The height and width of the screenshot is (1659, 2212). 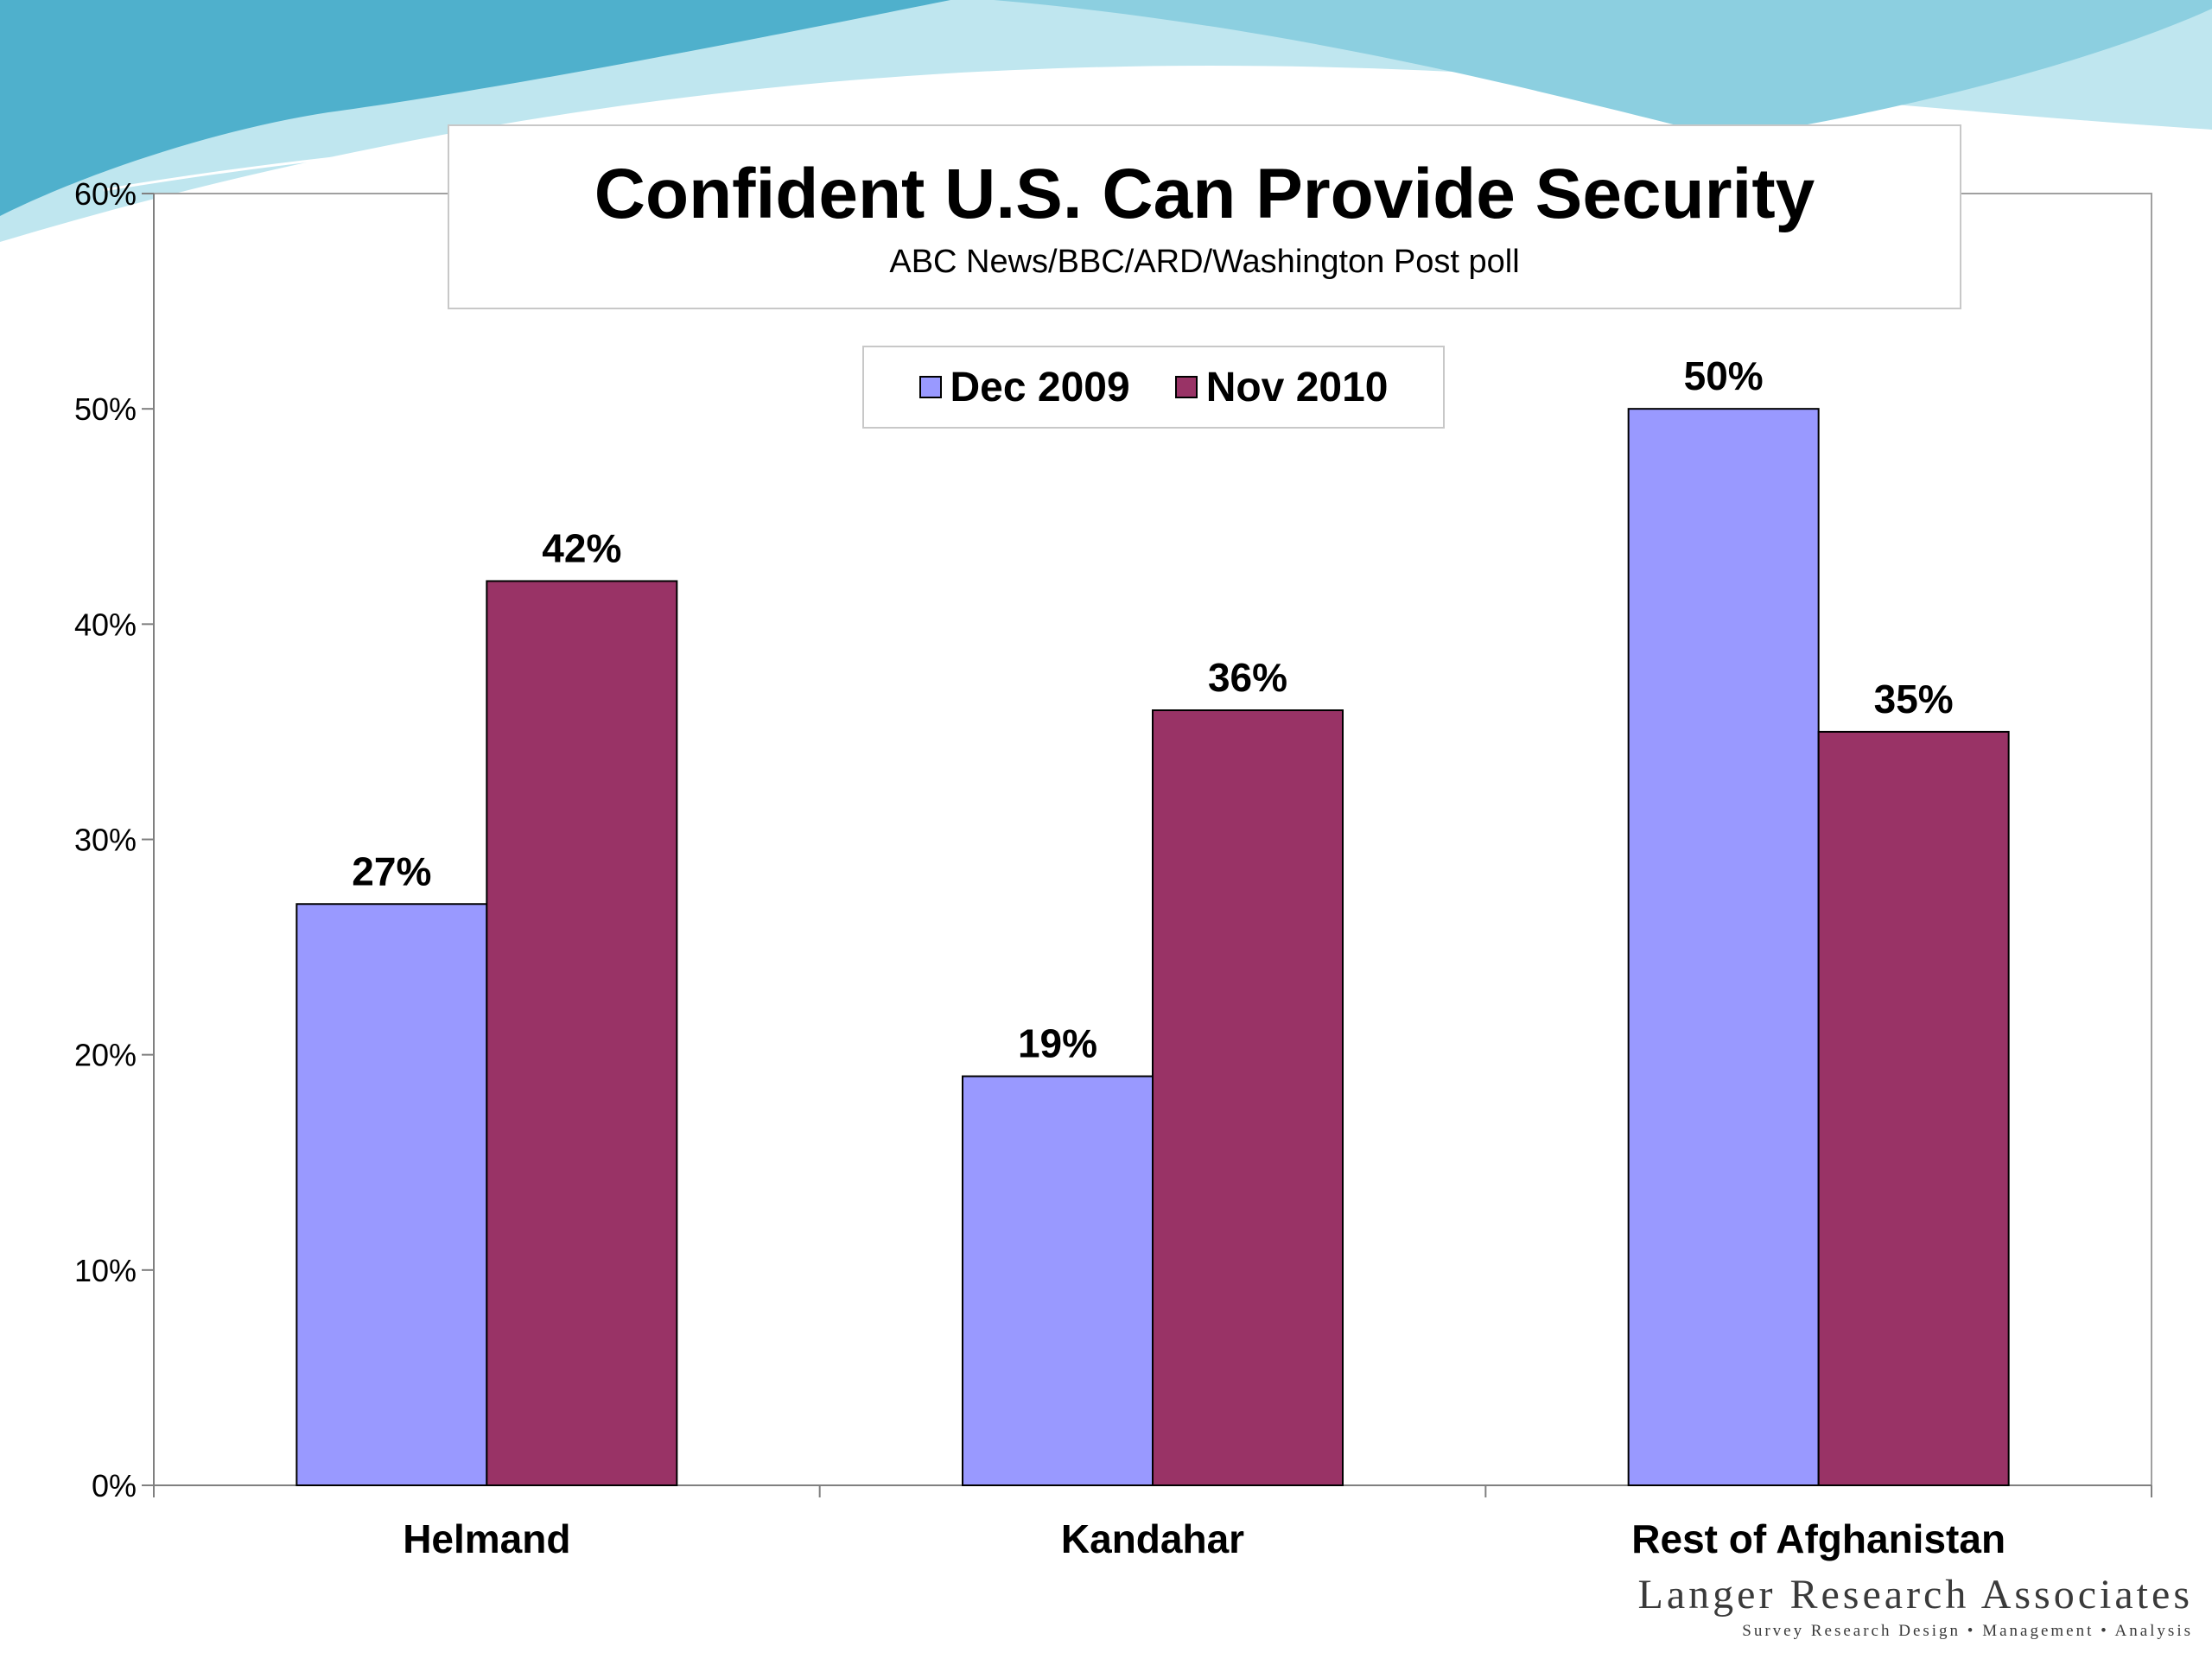 I want to click on chart-subtitle: ABC News/BBC/ARD/Washington Post poll, so click(x=1204, y=262).